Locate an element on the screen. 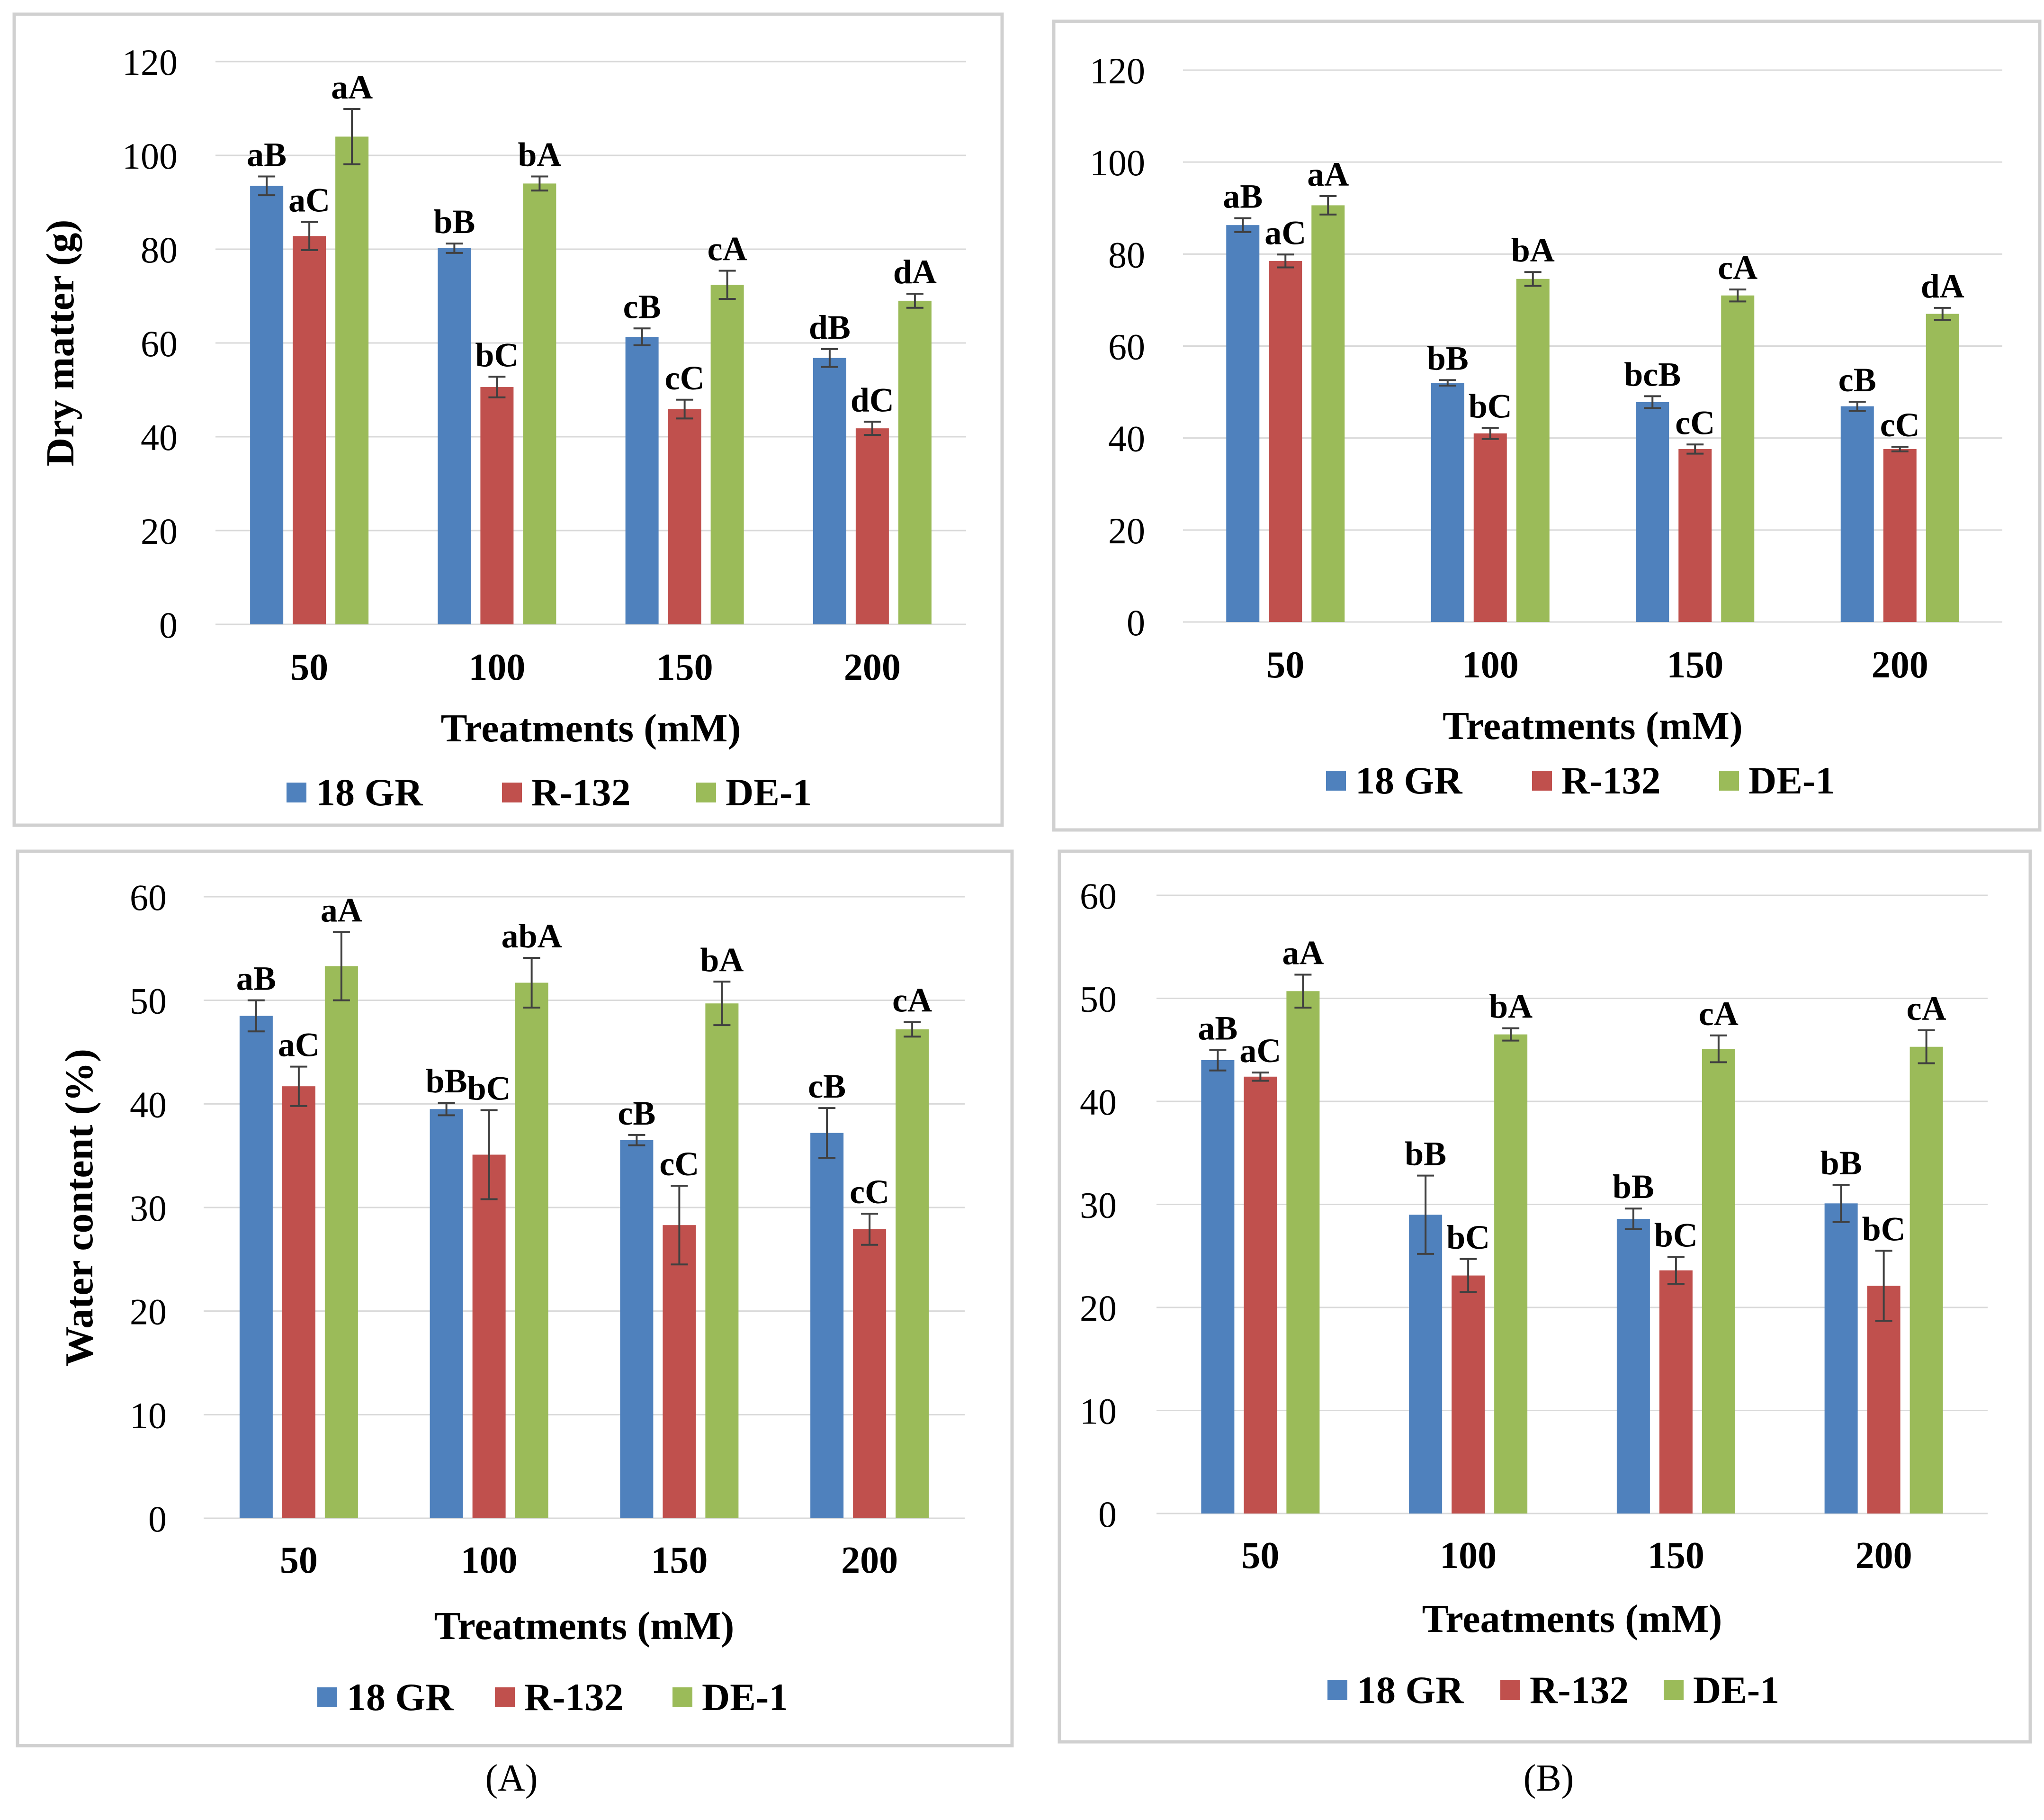  legend-label: 18 GR is located at coordinates (1408, 780).